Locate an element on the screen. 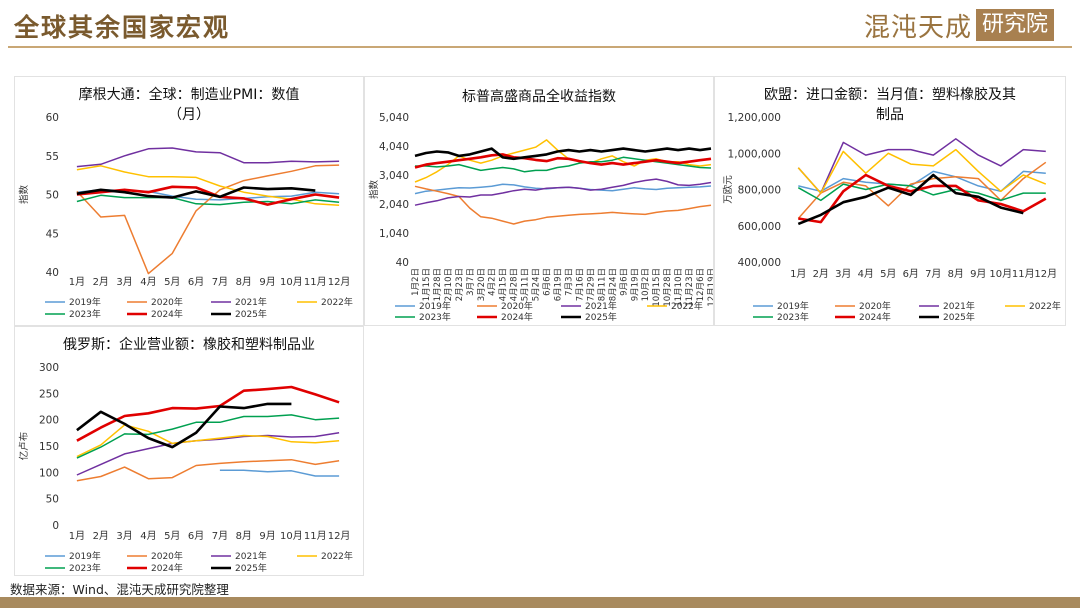  chart-title: 欧盟：进口金额：当月值：塑料橡胶及其 is located at coordinates (890, 94).